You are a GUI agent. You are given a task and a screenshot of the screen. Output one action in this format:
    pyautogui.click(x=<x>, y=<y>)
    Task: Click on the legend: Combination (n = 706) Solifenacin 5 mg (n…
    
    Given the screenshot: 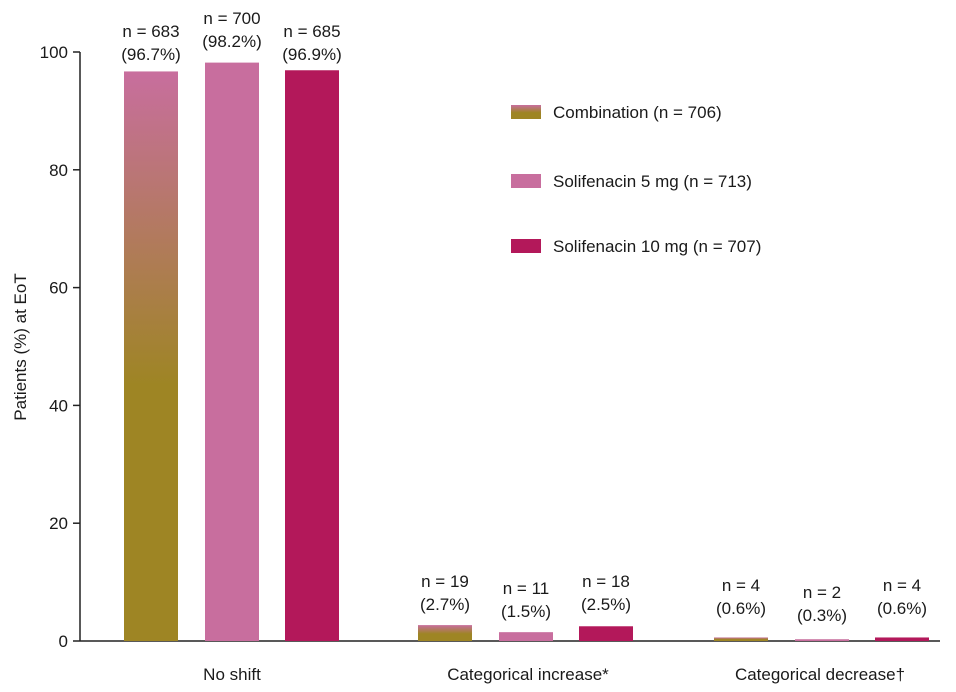 What is the action you would take?
    pyautogui.click(x=636, y=179)
    